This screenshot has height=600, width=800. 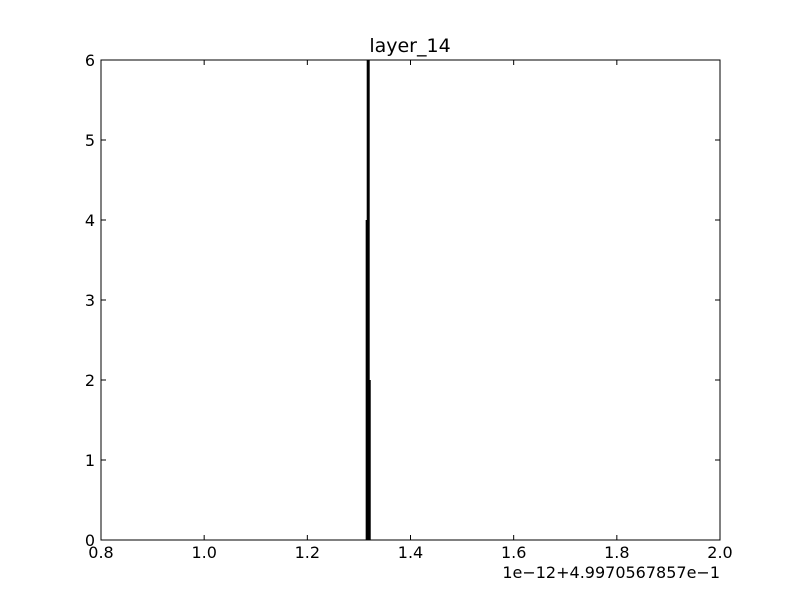 I want to click on x-tick-label: 1.0, so click(x=203, y=552).